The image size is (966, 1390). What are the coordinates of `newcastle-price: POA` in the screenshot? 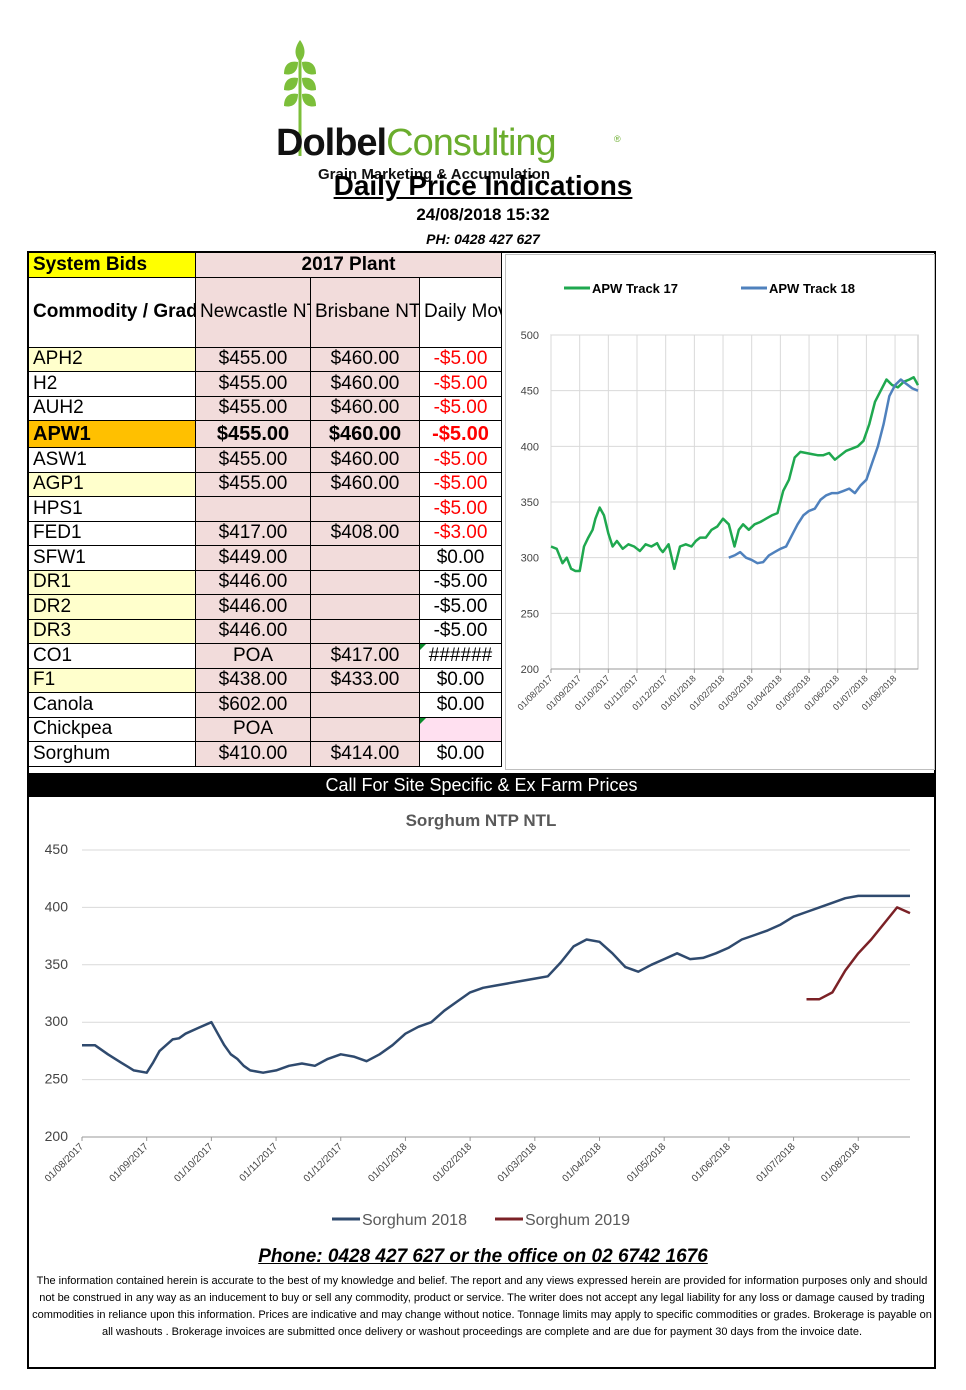 It's located at (253, 656).